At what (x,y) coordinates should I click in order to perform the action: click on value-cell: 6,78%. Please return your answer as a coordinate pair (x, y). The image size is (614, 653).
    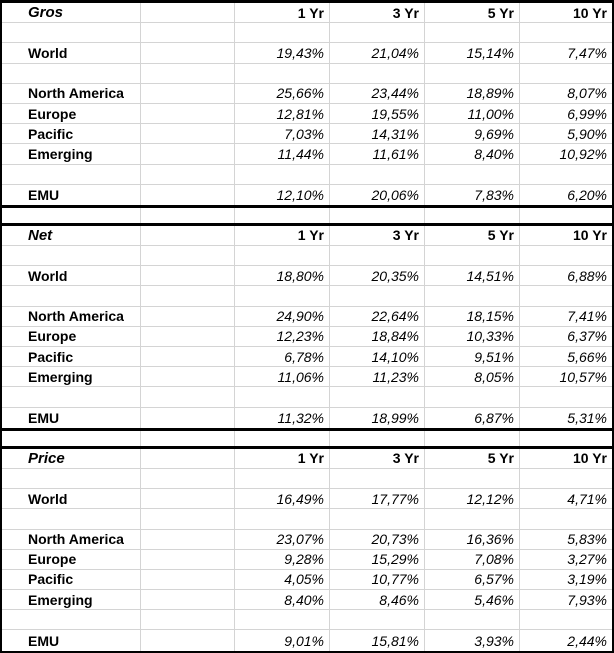
    Looking at the image, I should click on (282, 357).